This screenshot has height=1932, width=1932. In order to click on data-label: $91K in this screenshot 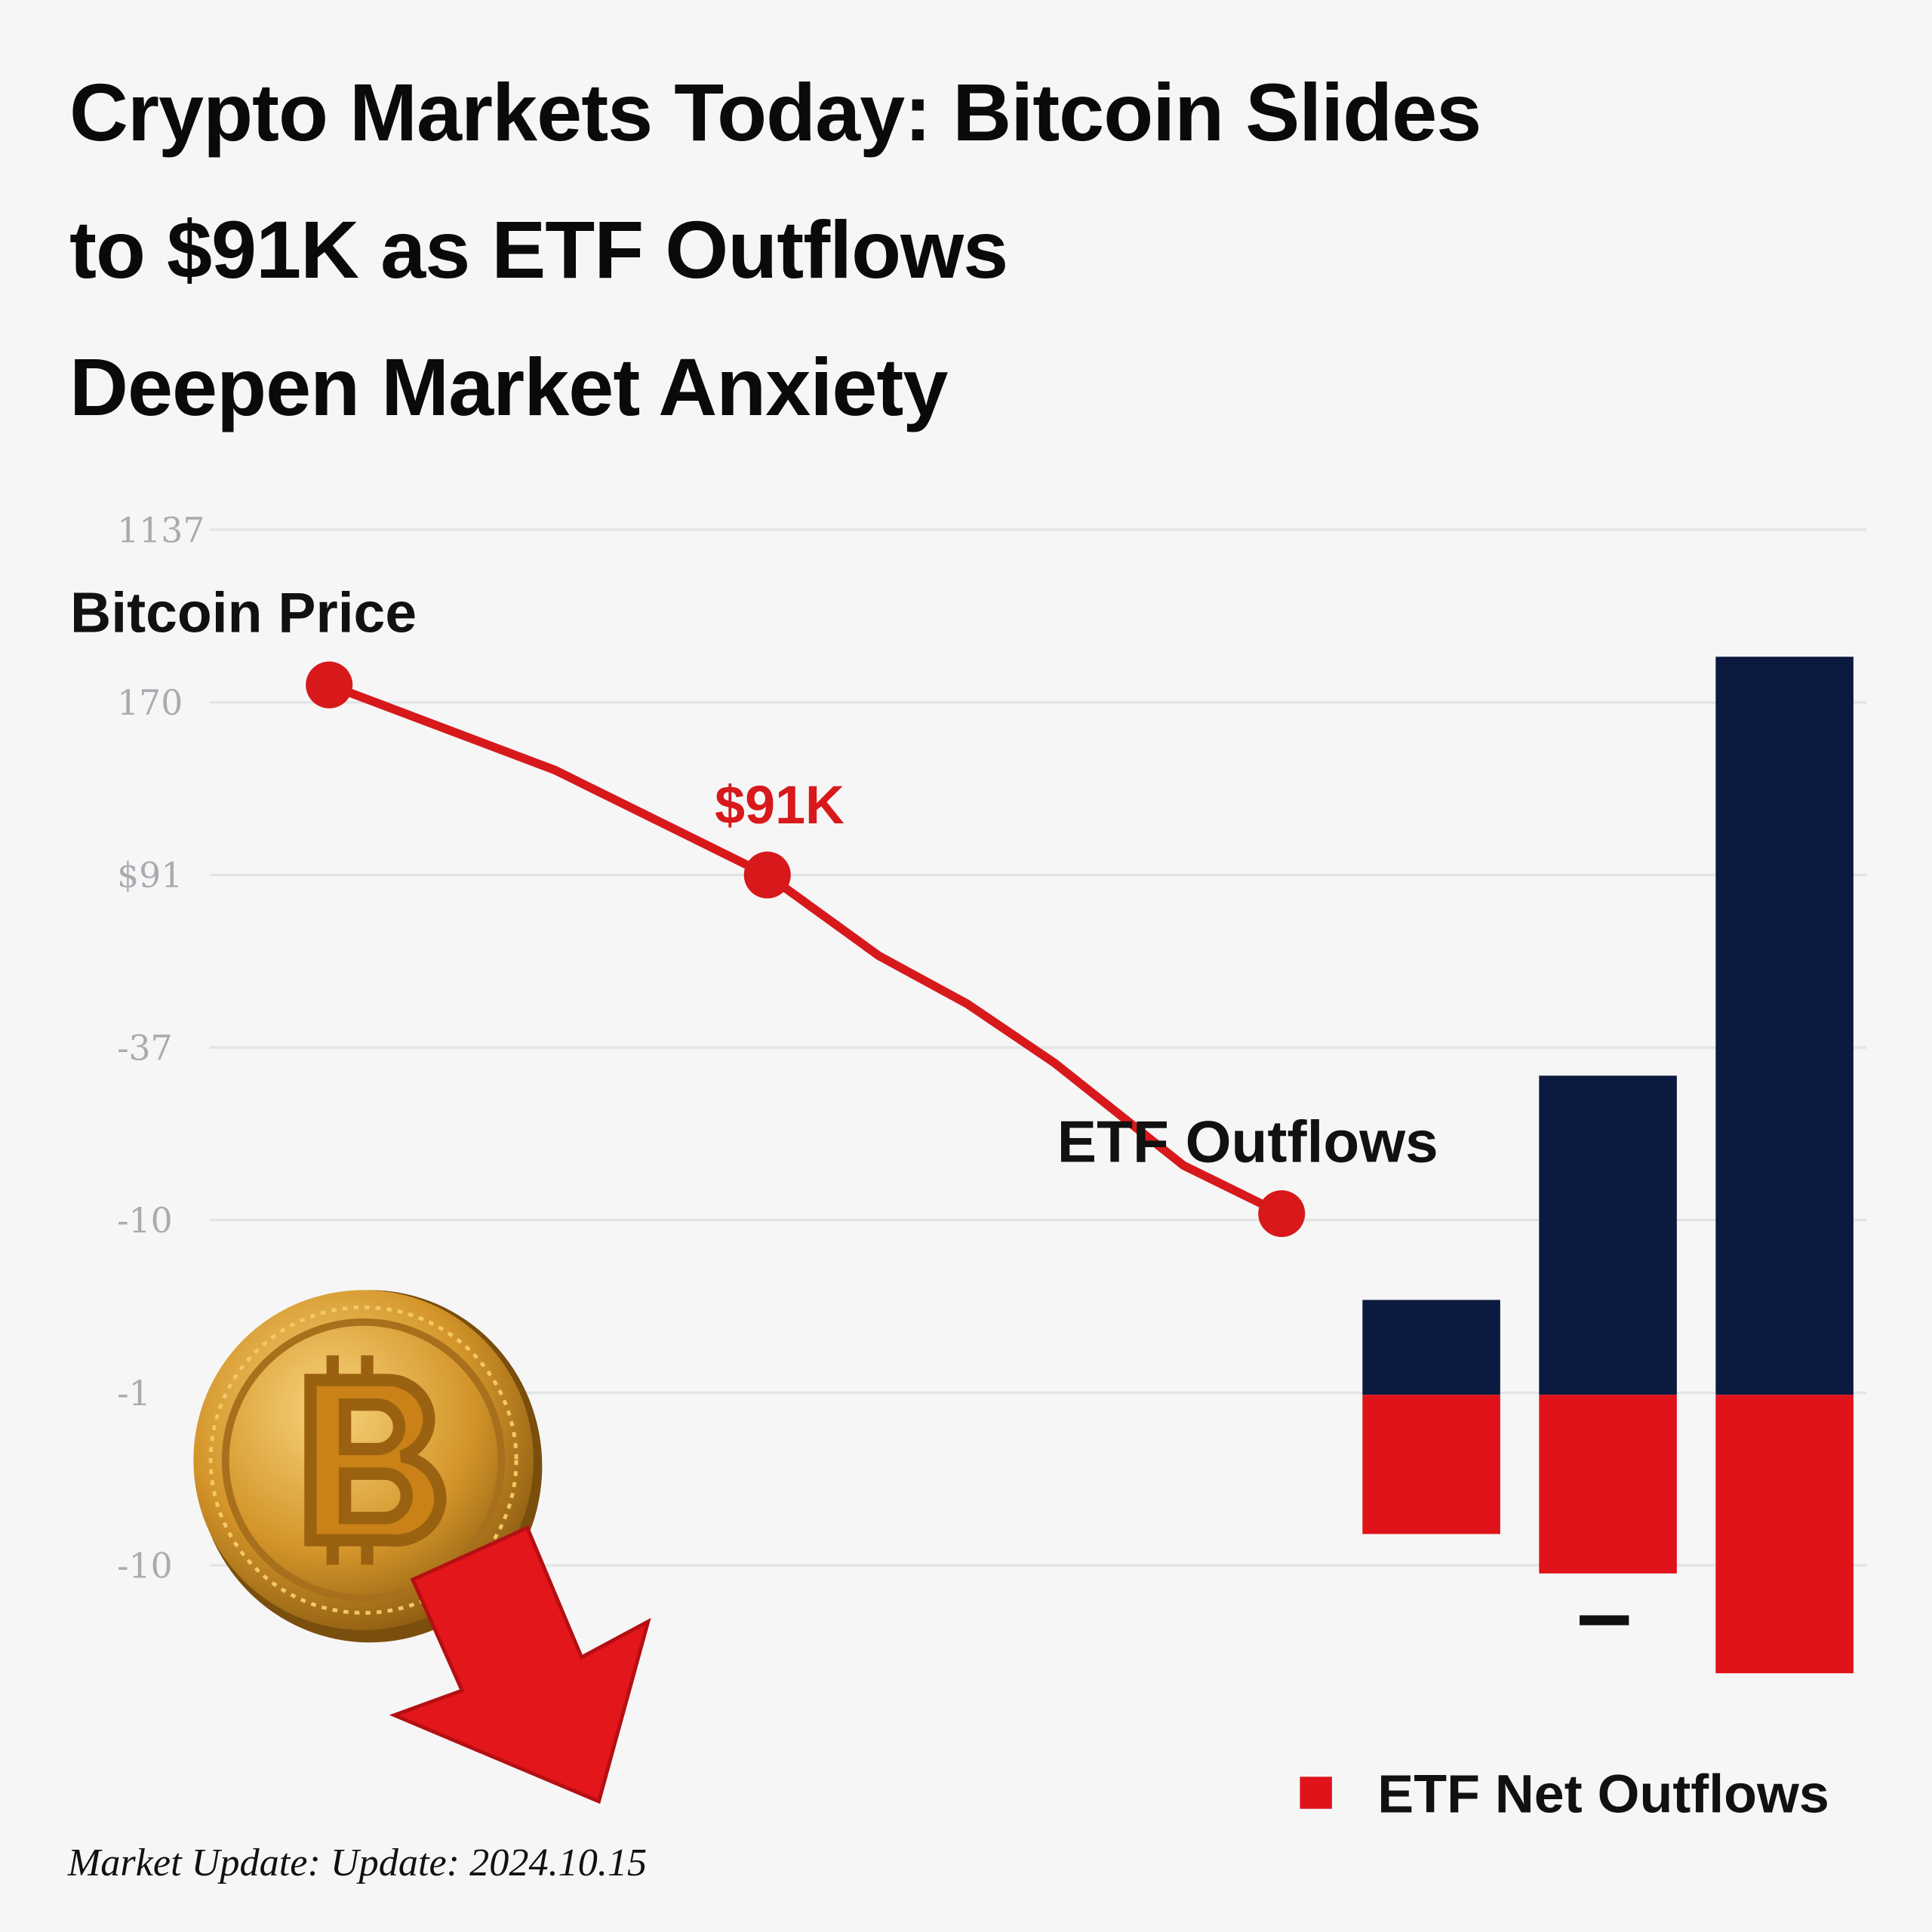, I will do `click(779, 805)`.